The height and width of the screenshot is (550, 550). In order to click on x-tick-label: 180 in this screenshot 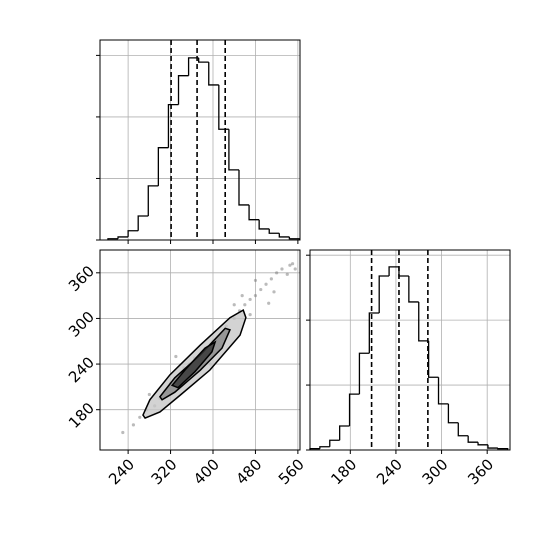, I will do `click(343, 471)`.